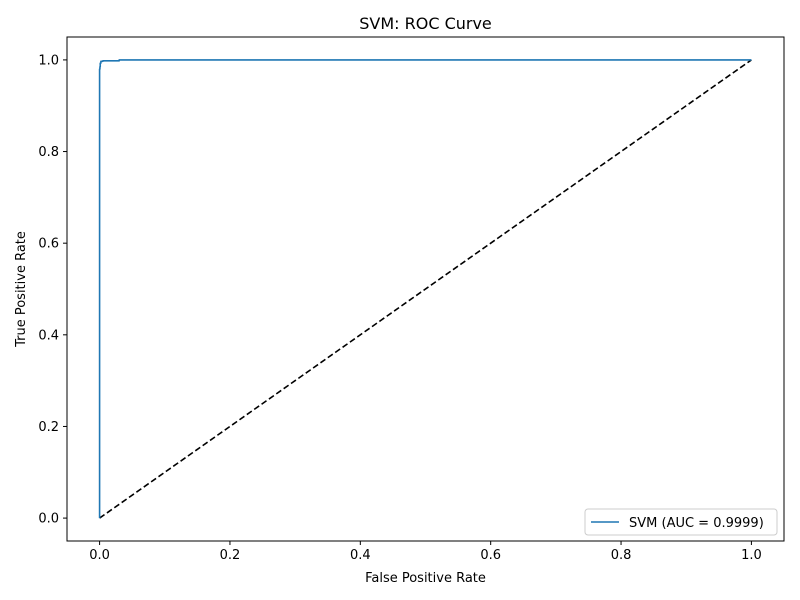 This screenshot has width=800, height=600. What do you see at coordinates (21, 289) in the screenshot?
I see `y-axis-label: True Positive Rate` at bounding box center [21, 289].